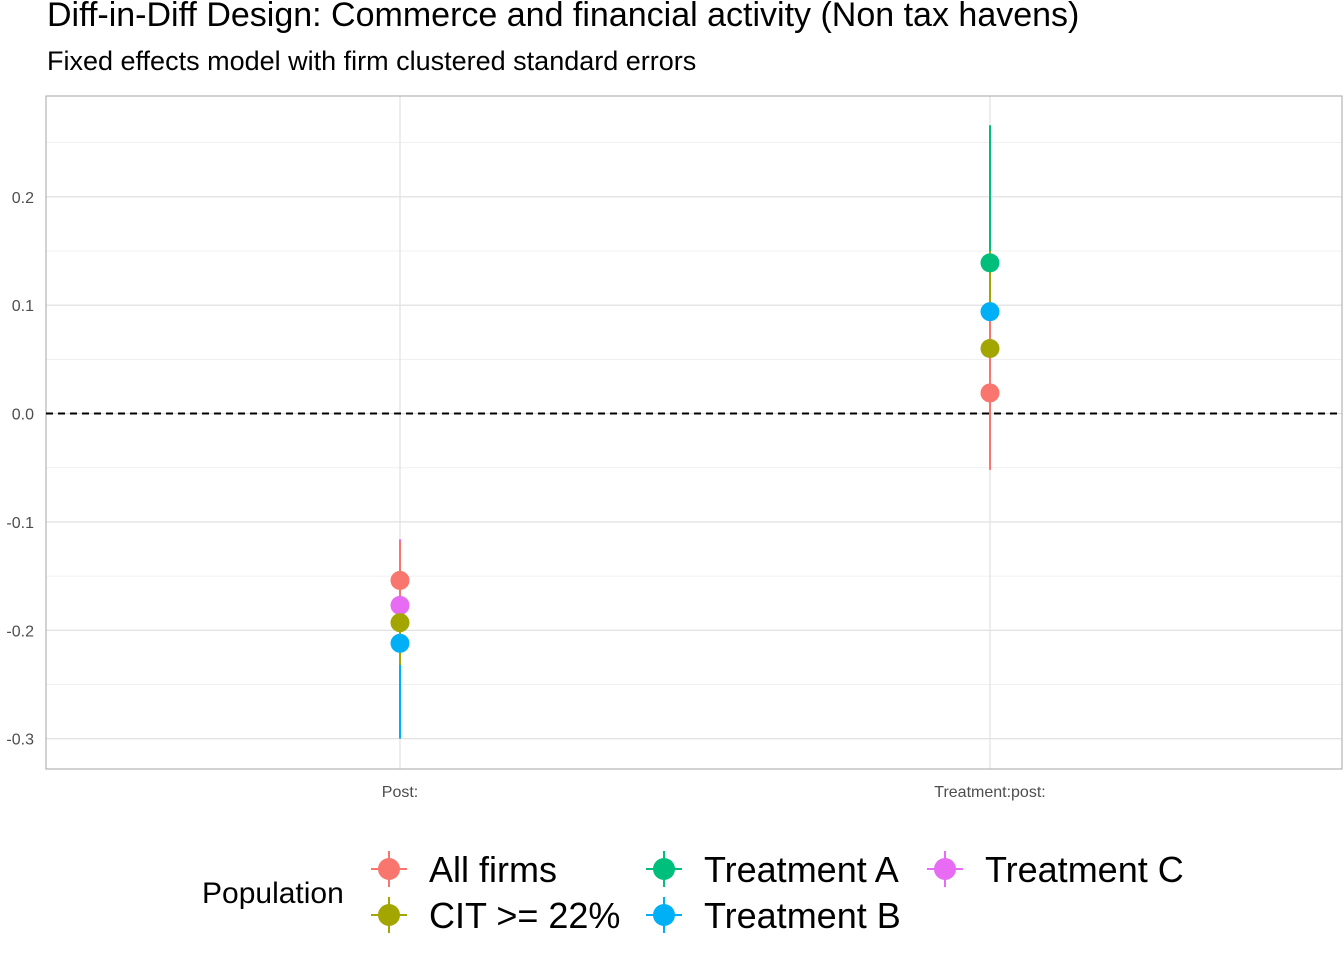 Image resolution: width=1344 pixels, height=960 pixels. Describe the element at coordinates (23, 415) in the screenshot. I see `y-tick-label: 0.0` at that location.